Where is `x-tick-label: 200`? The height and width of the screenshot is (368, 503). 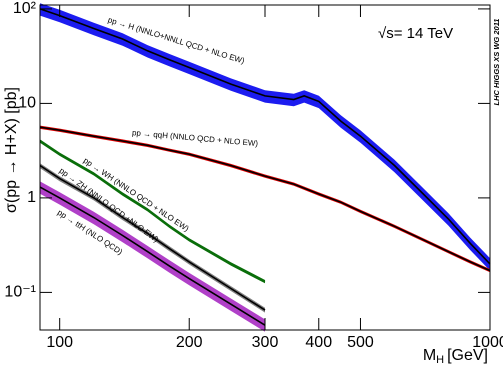
x-tick-label: 200 is located at coordinates (189, 342).